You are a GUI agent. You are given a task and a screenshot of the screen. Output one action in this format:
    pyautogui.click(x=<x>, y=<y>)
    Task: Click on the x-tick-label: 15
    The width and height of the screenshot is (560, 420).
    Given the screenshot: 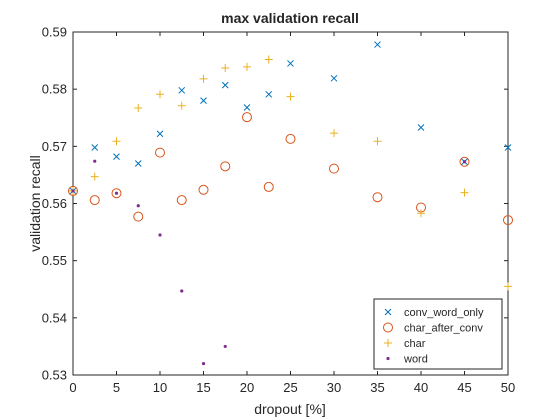 What is the action you would take?
    pyautogui.click(x=203, y=387)
    